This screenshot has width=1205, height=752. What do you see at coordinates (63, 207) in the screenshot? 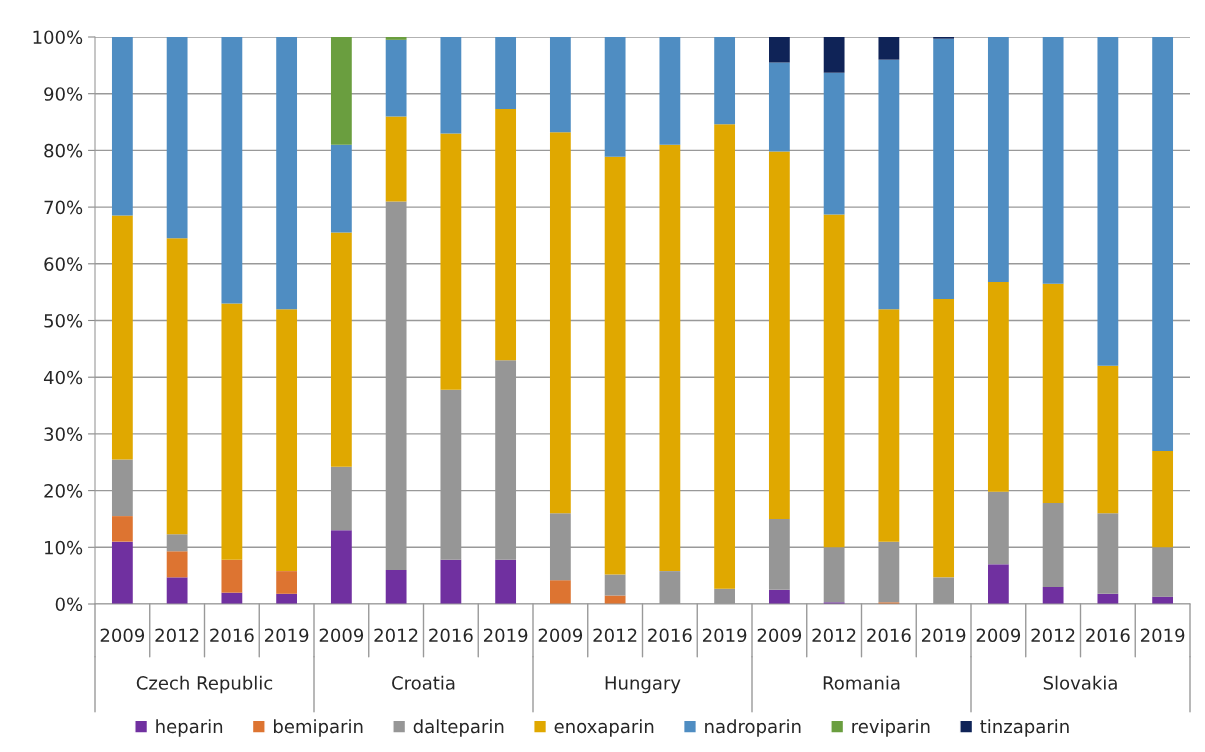
I see `y-tick-label: 70%` at bounding box center [63, 207].